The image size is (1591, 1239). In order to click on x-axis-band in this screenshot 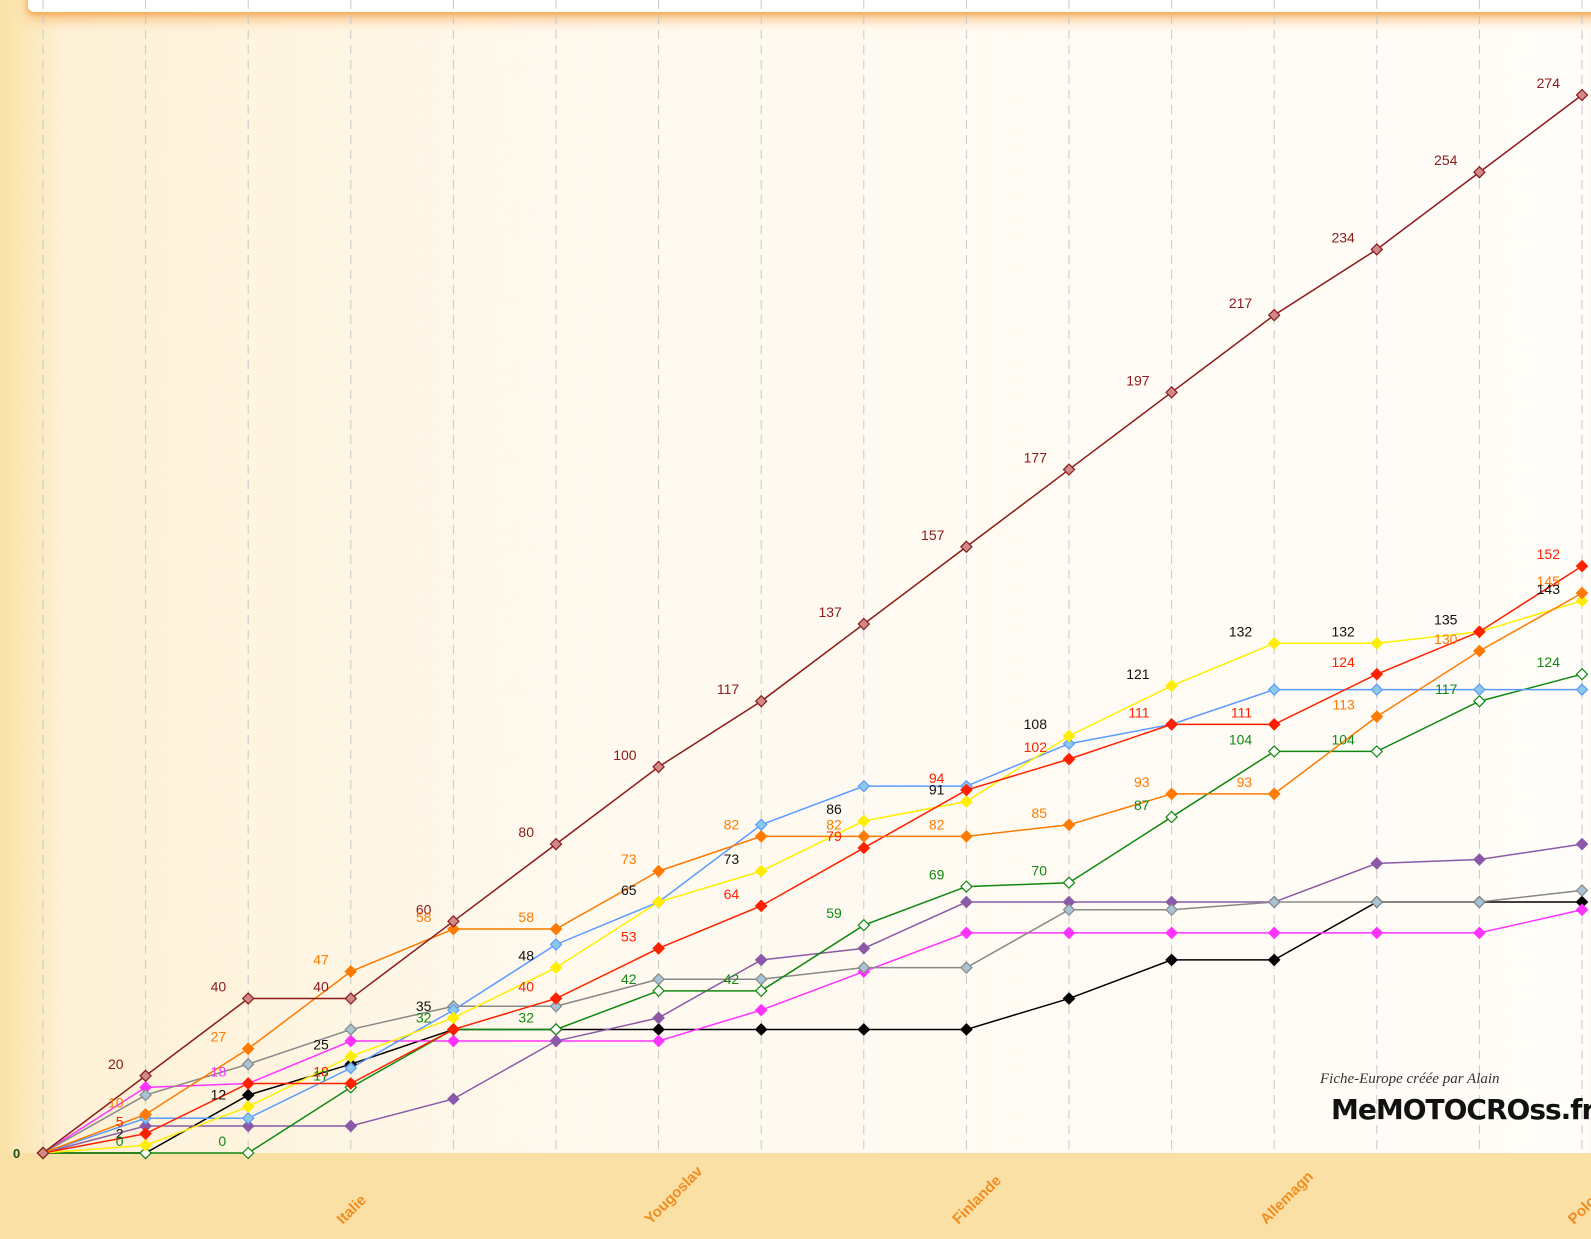, I will do `click(795, 1196)`.